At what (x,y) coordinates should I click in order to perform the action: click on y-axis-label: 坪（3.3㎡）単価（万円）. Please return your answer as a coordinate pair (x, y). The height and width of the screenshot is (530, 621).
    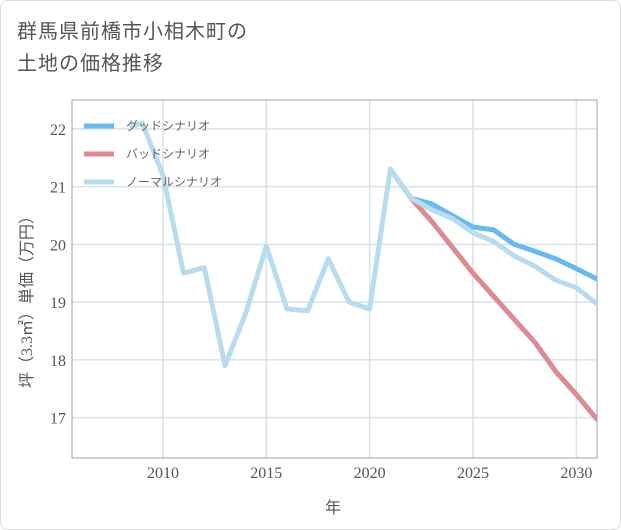
    Looking at the image, I should click on (27, 298).